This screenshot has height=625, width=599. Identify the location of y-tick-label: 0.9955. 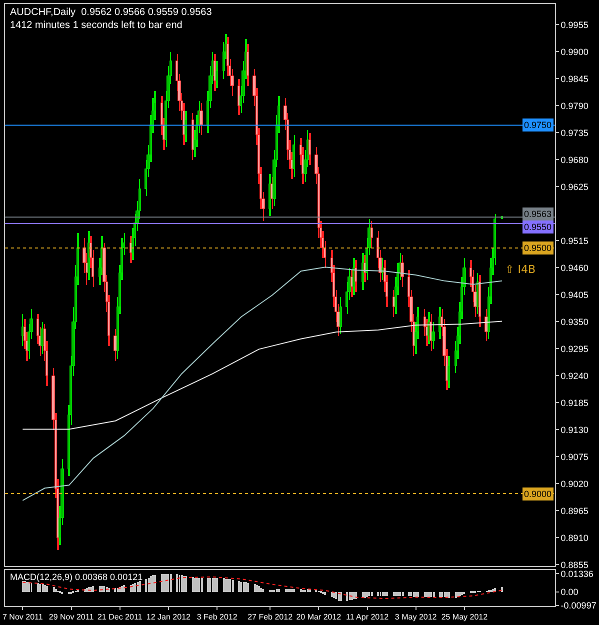
(574, 25).